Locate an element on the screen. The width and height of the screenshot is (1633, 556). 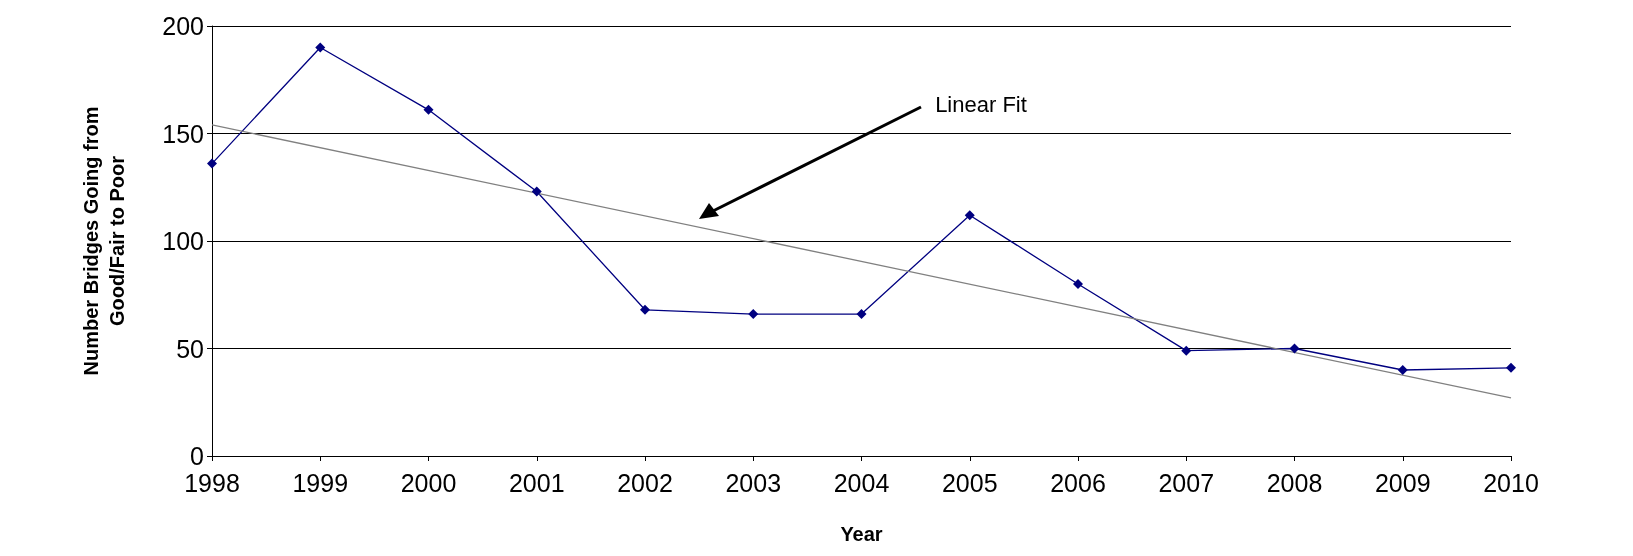
x-tick-label: 1998 is located at coordinates (212, 482).